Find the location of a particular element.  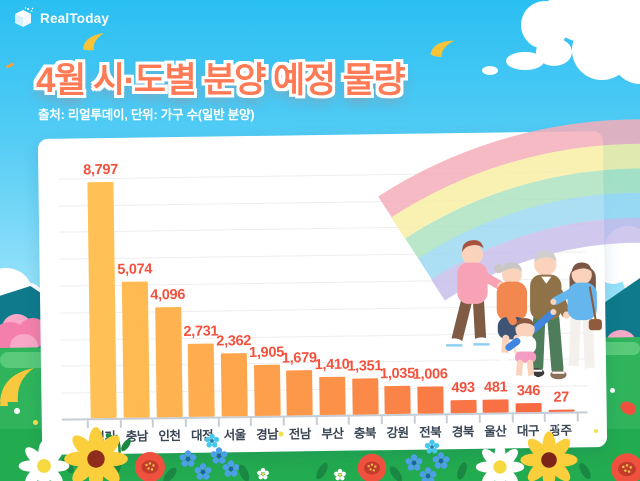

bar-column: 1,905 is located at coordinates (265, 276).